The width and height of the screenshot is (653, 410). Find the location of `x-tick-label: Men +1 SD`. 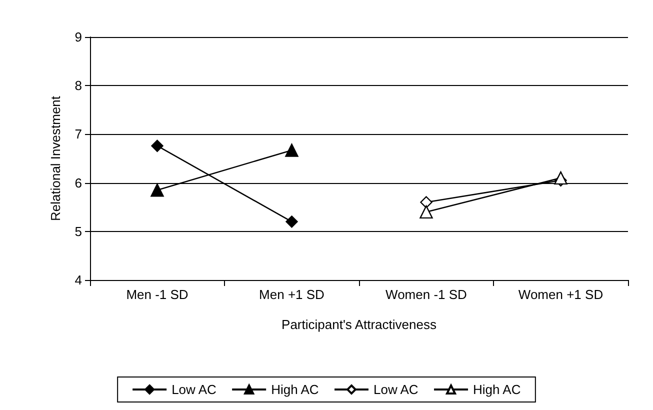

x-tick-label: Men +1 SD is located at coordinates (291, 294).